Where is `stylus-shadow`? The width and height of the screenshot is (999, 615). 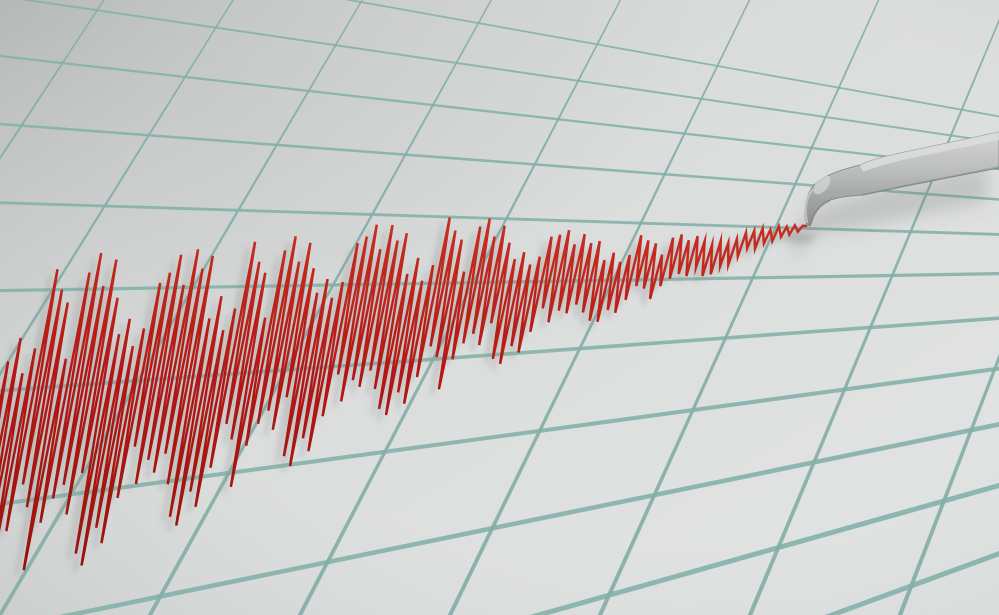 stylus-shadow is located at coordinates (885, 213).